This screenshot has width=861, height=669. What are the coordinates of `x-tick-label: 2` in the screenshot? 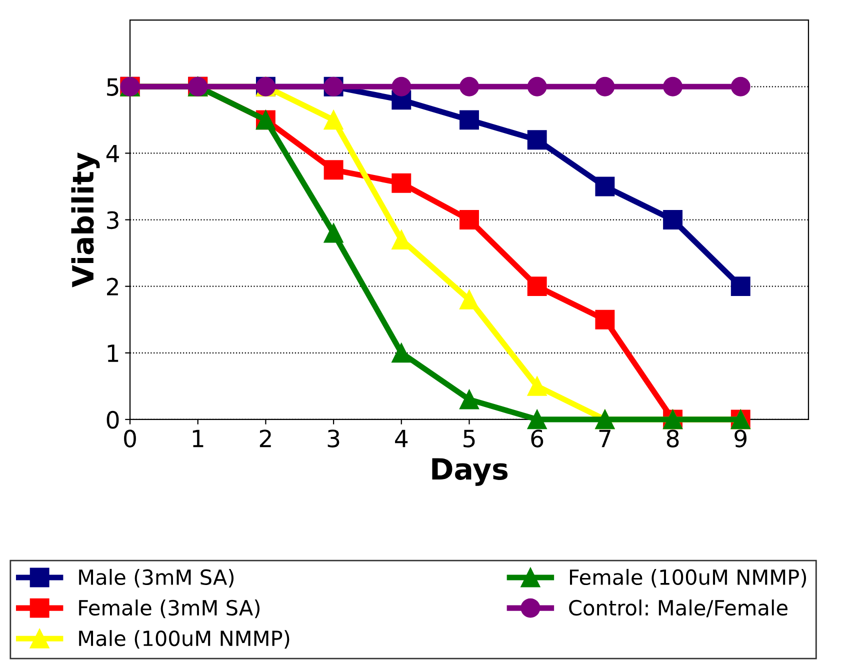 It's located at (265, 439).